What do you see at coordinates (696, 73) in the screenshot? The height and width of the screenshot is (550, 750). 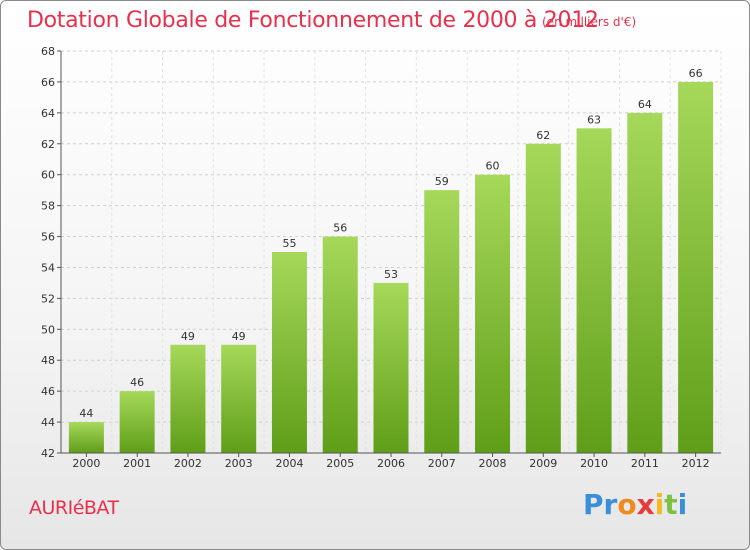 I see `data-label: 66` at bounding box center [696, 73].